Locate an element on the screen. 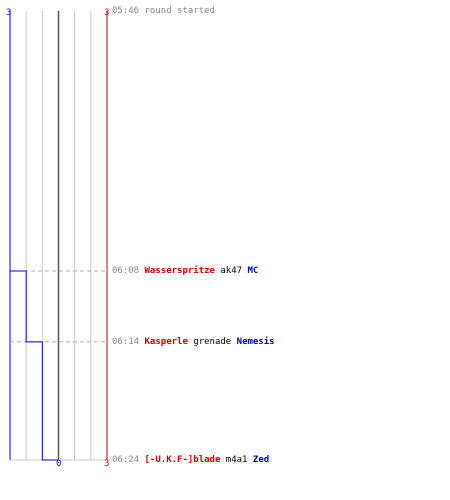  x-axis-bottom-right-label: 3 is located at coordinates (107, 464).